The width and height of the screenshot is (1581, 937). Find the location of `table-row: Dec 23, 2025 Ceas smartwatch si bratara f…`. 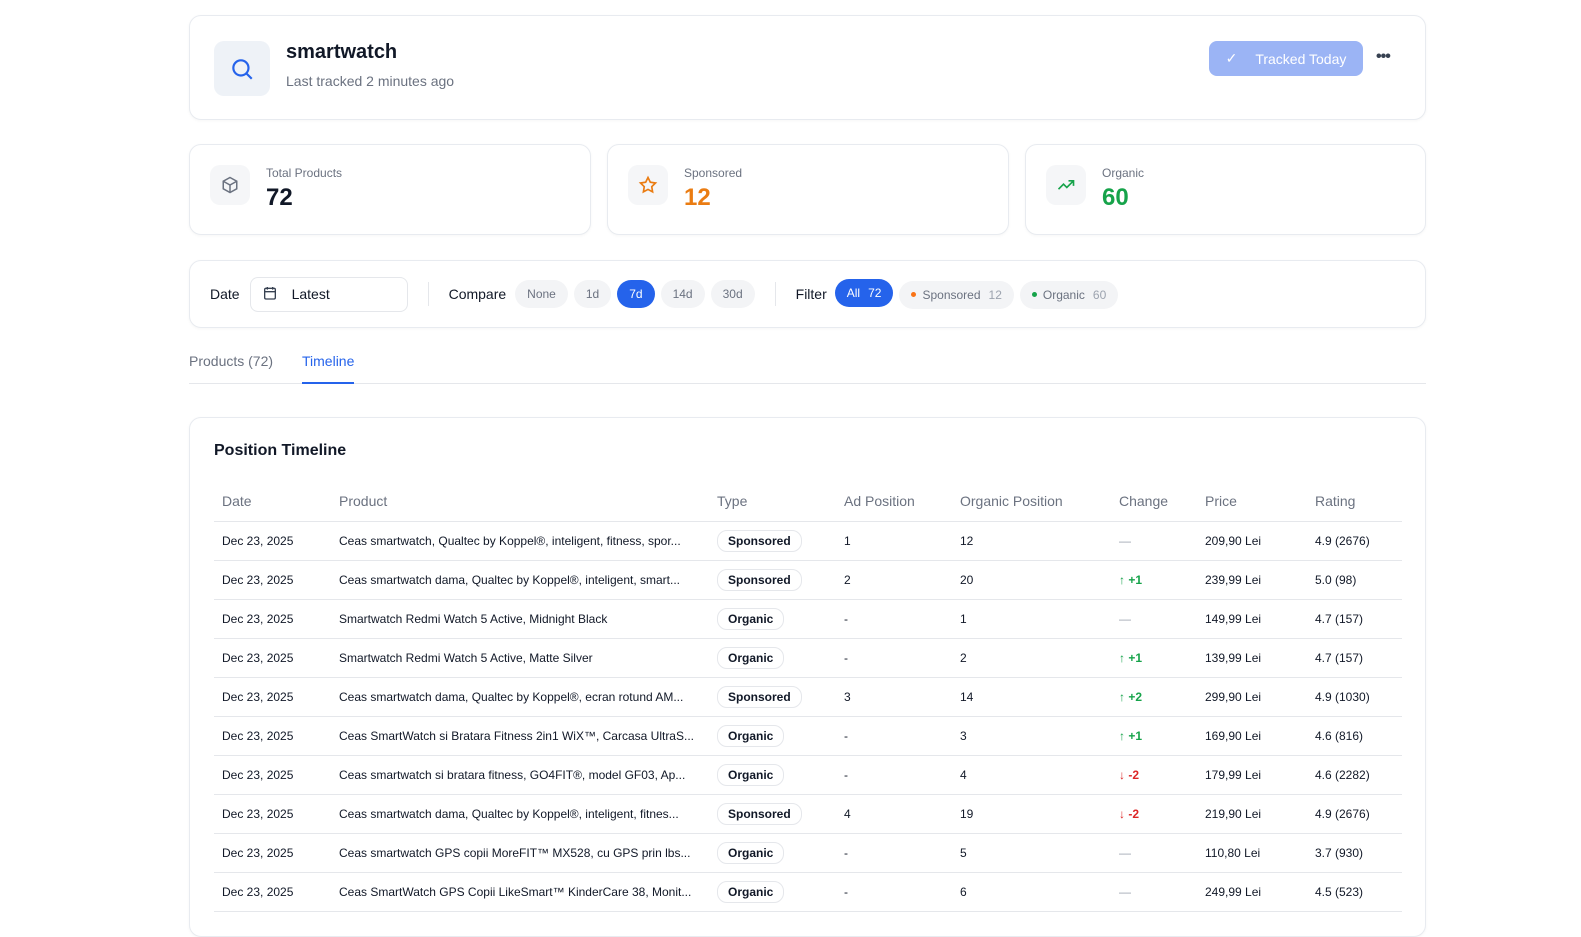

table-row: Dec 23, 2025 Ceas smartwatch si bratara f… is located at coordinates (808, 775).